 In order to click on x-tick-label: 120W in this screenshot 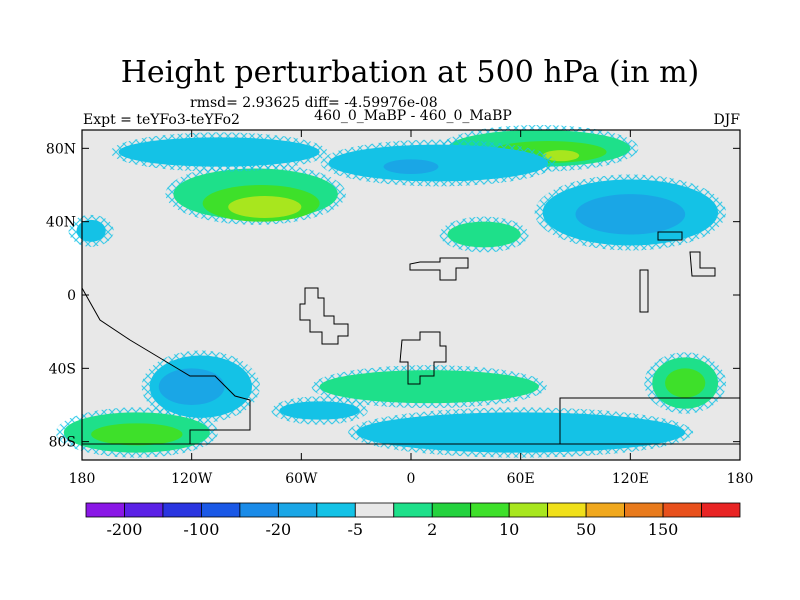, I will do `click(192, 479)`.